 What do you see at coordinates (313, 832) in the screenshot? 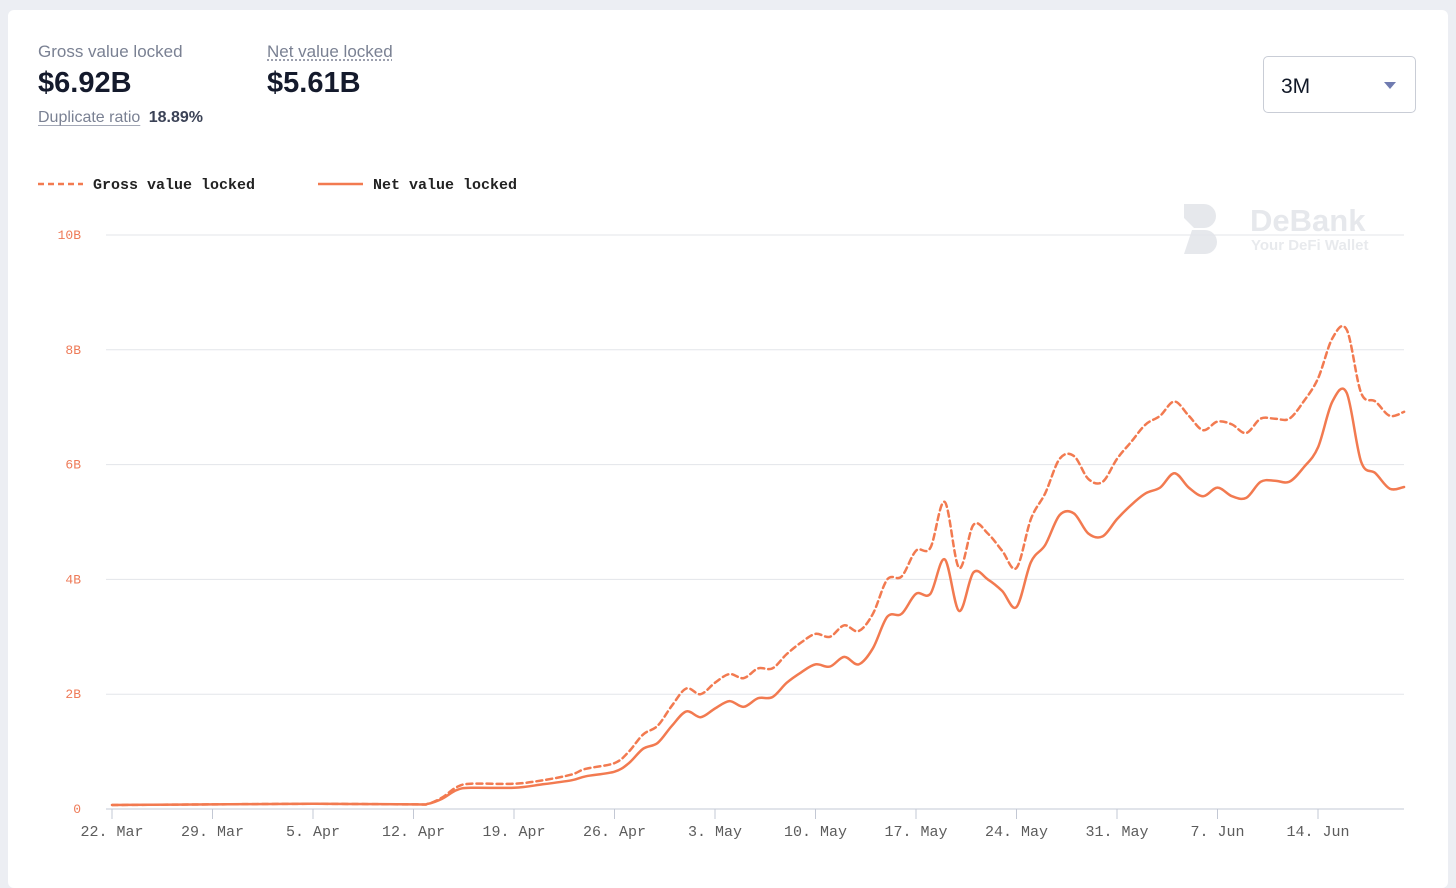
I see `x-tick-label: 5. Apr` at bounding box center [313, 832].